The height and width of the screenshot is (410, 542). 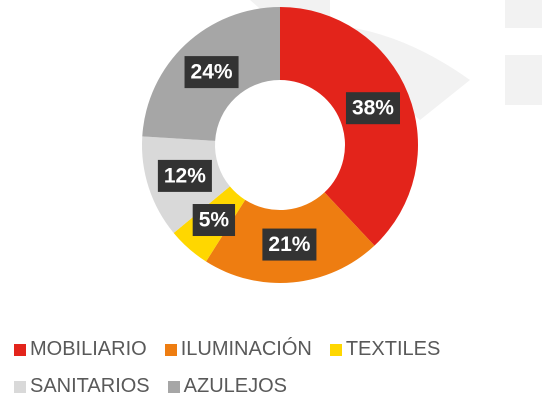 I want to click on legend-item: TEXTILES, so click(x=385, y=349).